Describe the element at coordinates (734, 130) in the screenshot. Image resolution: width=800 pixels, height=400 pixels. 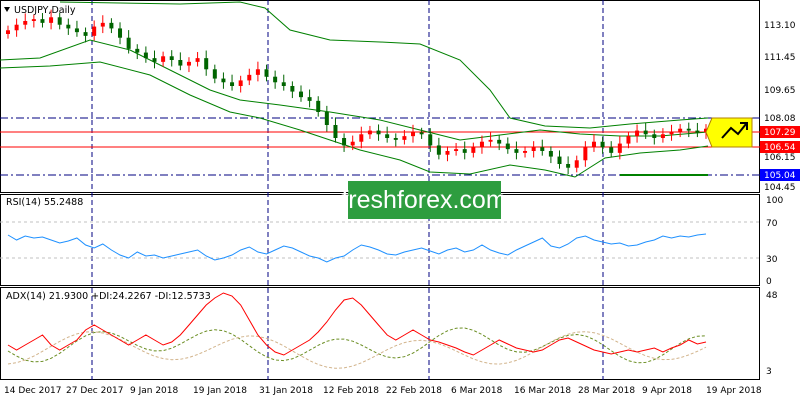
I see `up-arrow-icon` at that location.